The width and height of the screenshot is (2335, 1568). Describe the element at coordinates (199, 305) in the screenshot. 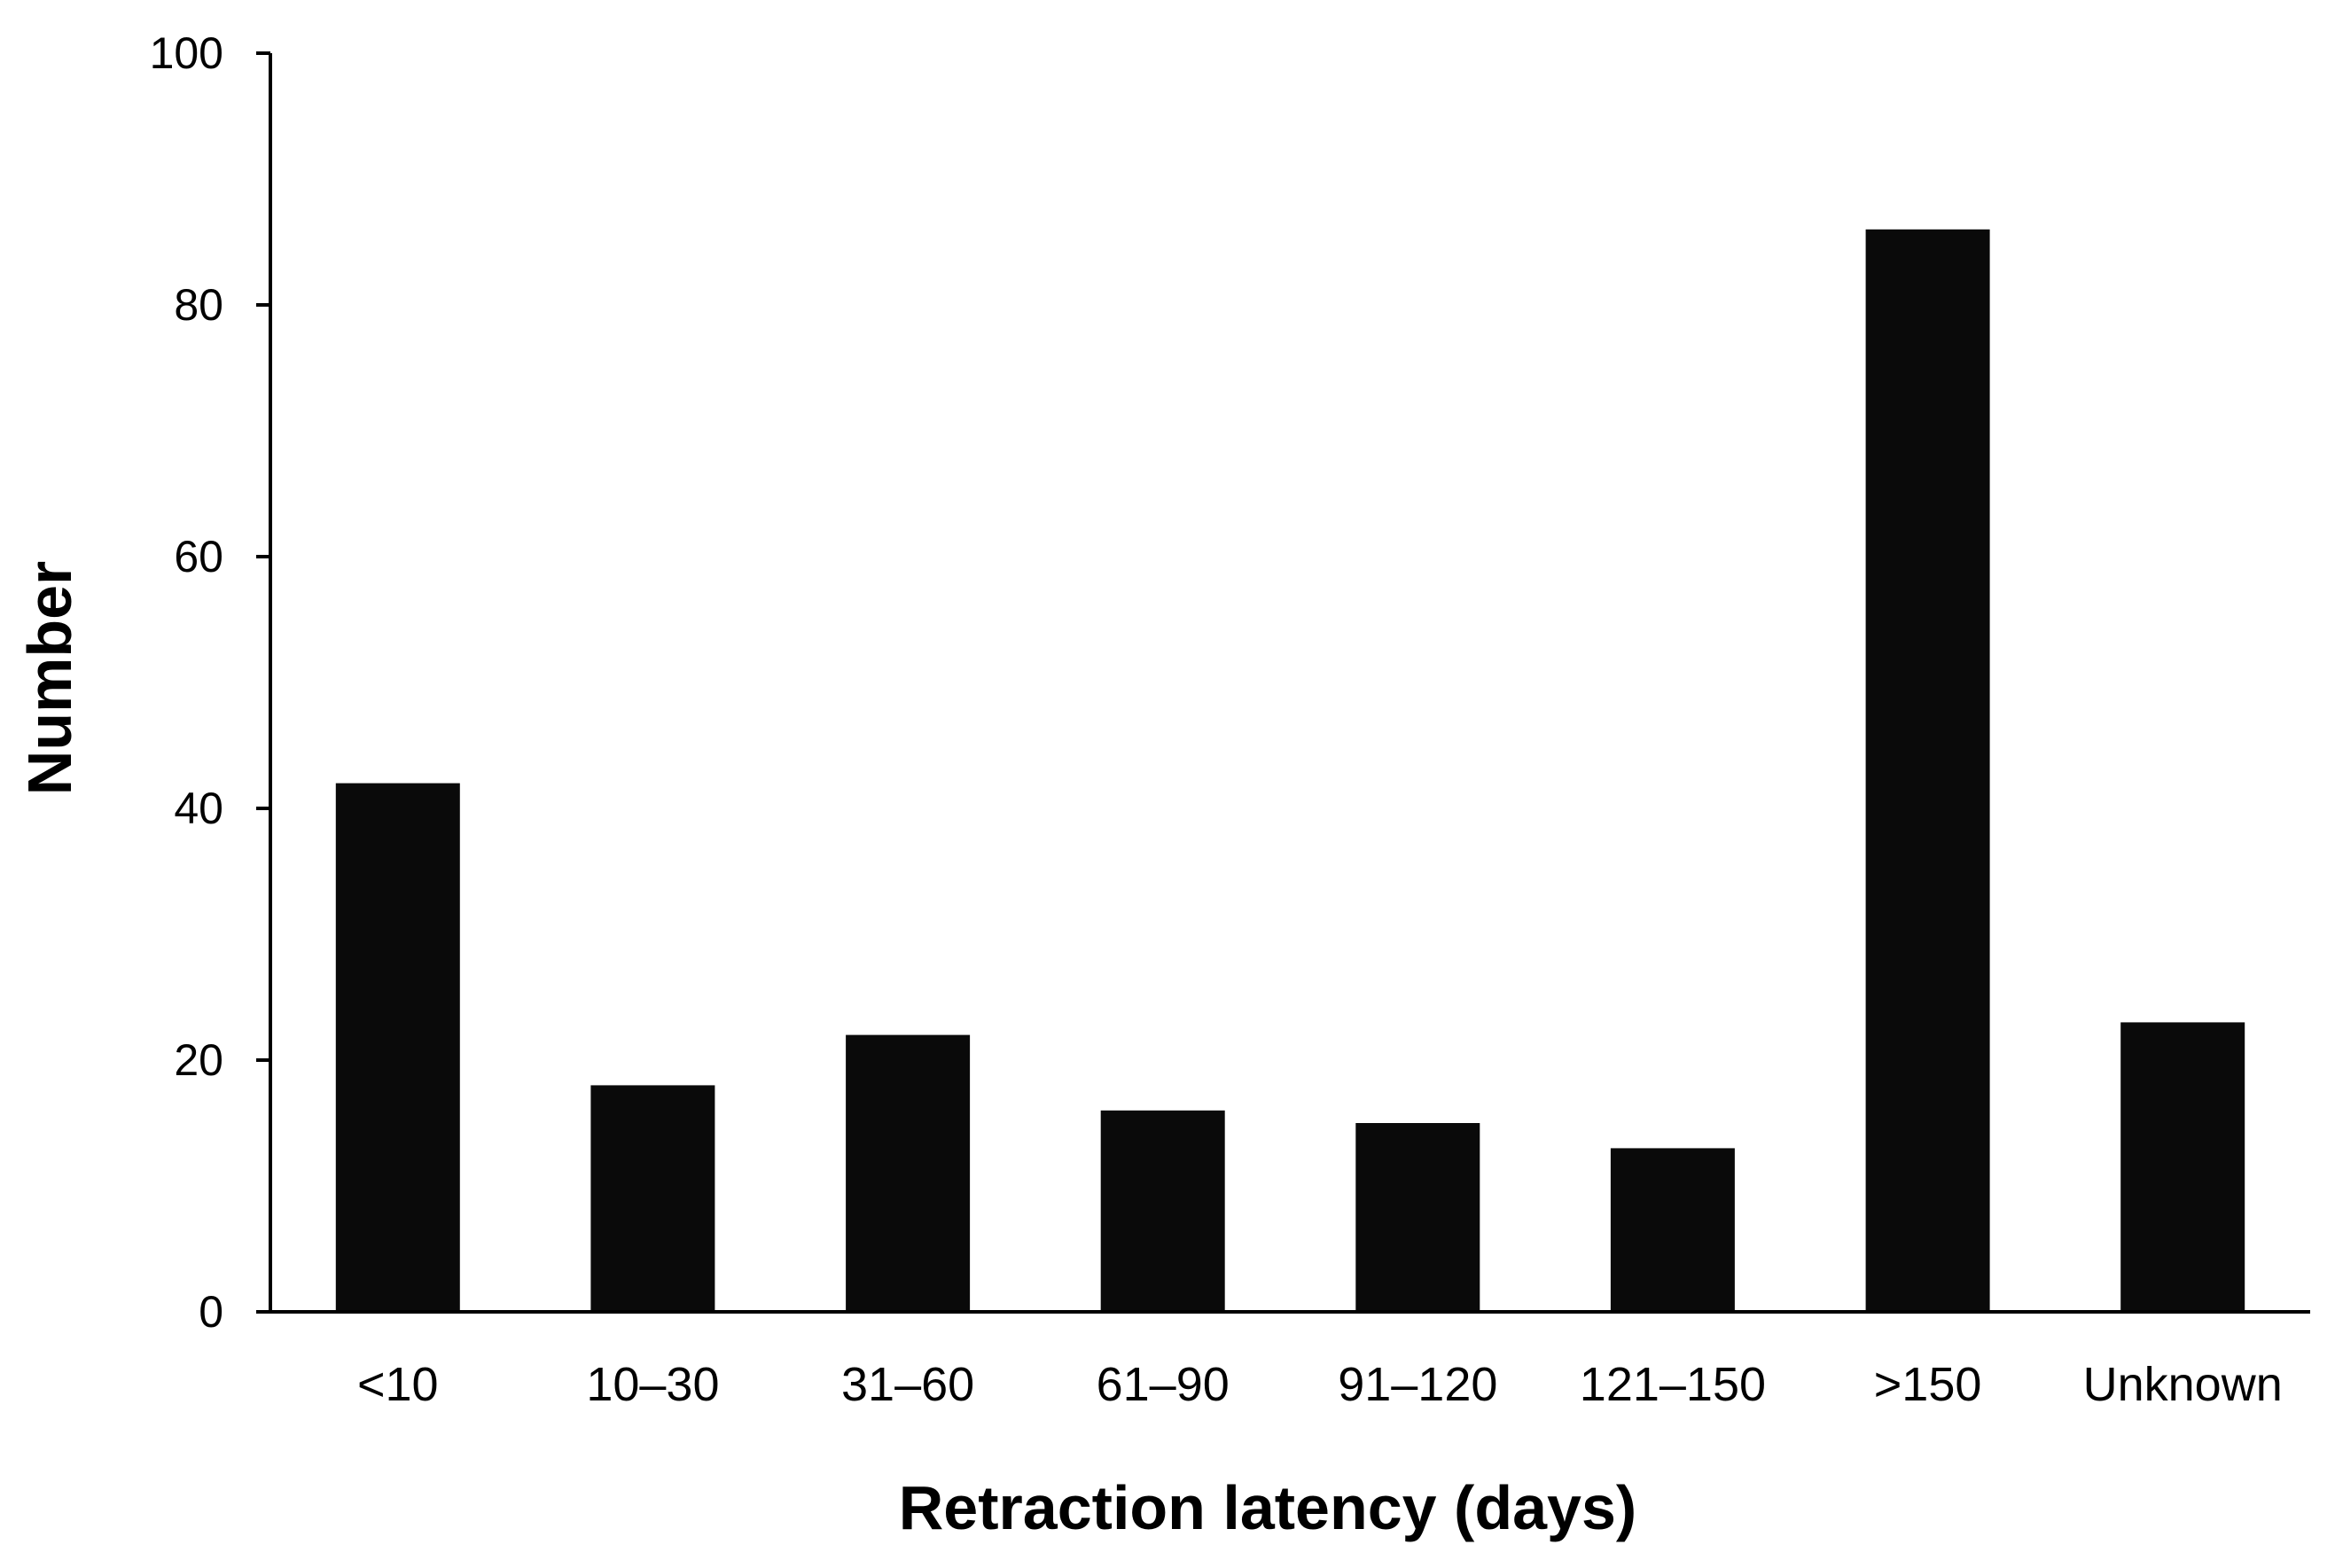

I see `y-tick-label-4: 80` at that location.